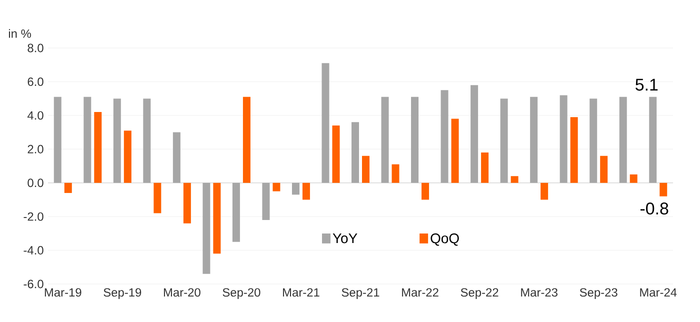 The image size is (700, 322). What do you see at coordinates (345, 238) in the screenshot?
I see `legend-label: YoY` at bounding box center [345, 238].